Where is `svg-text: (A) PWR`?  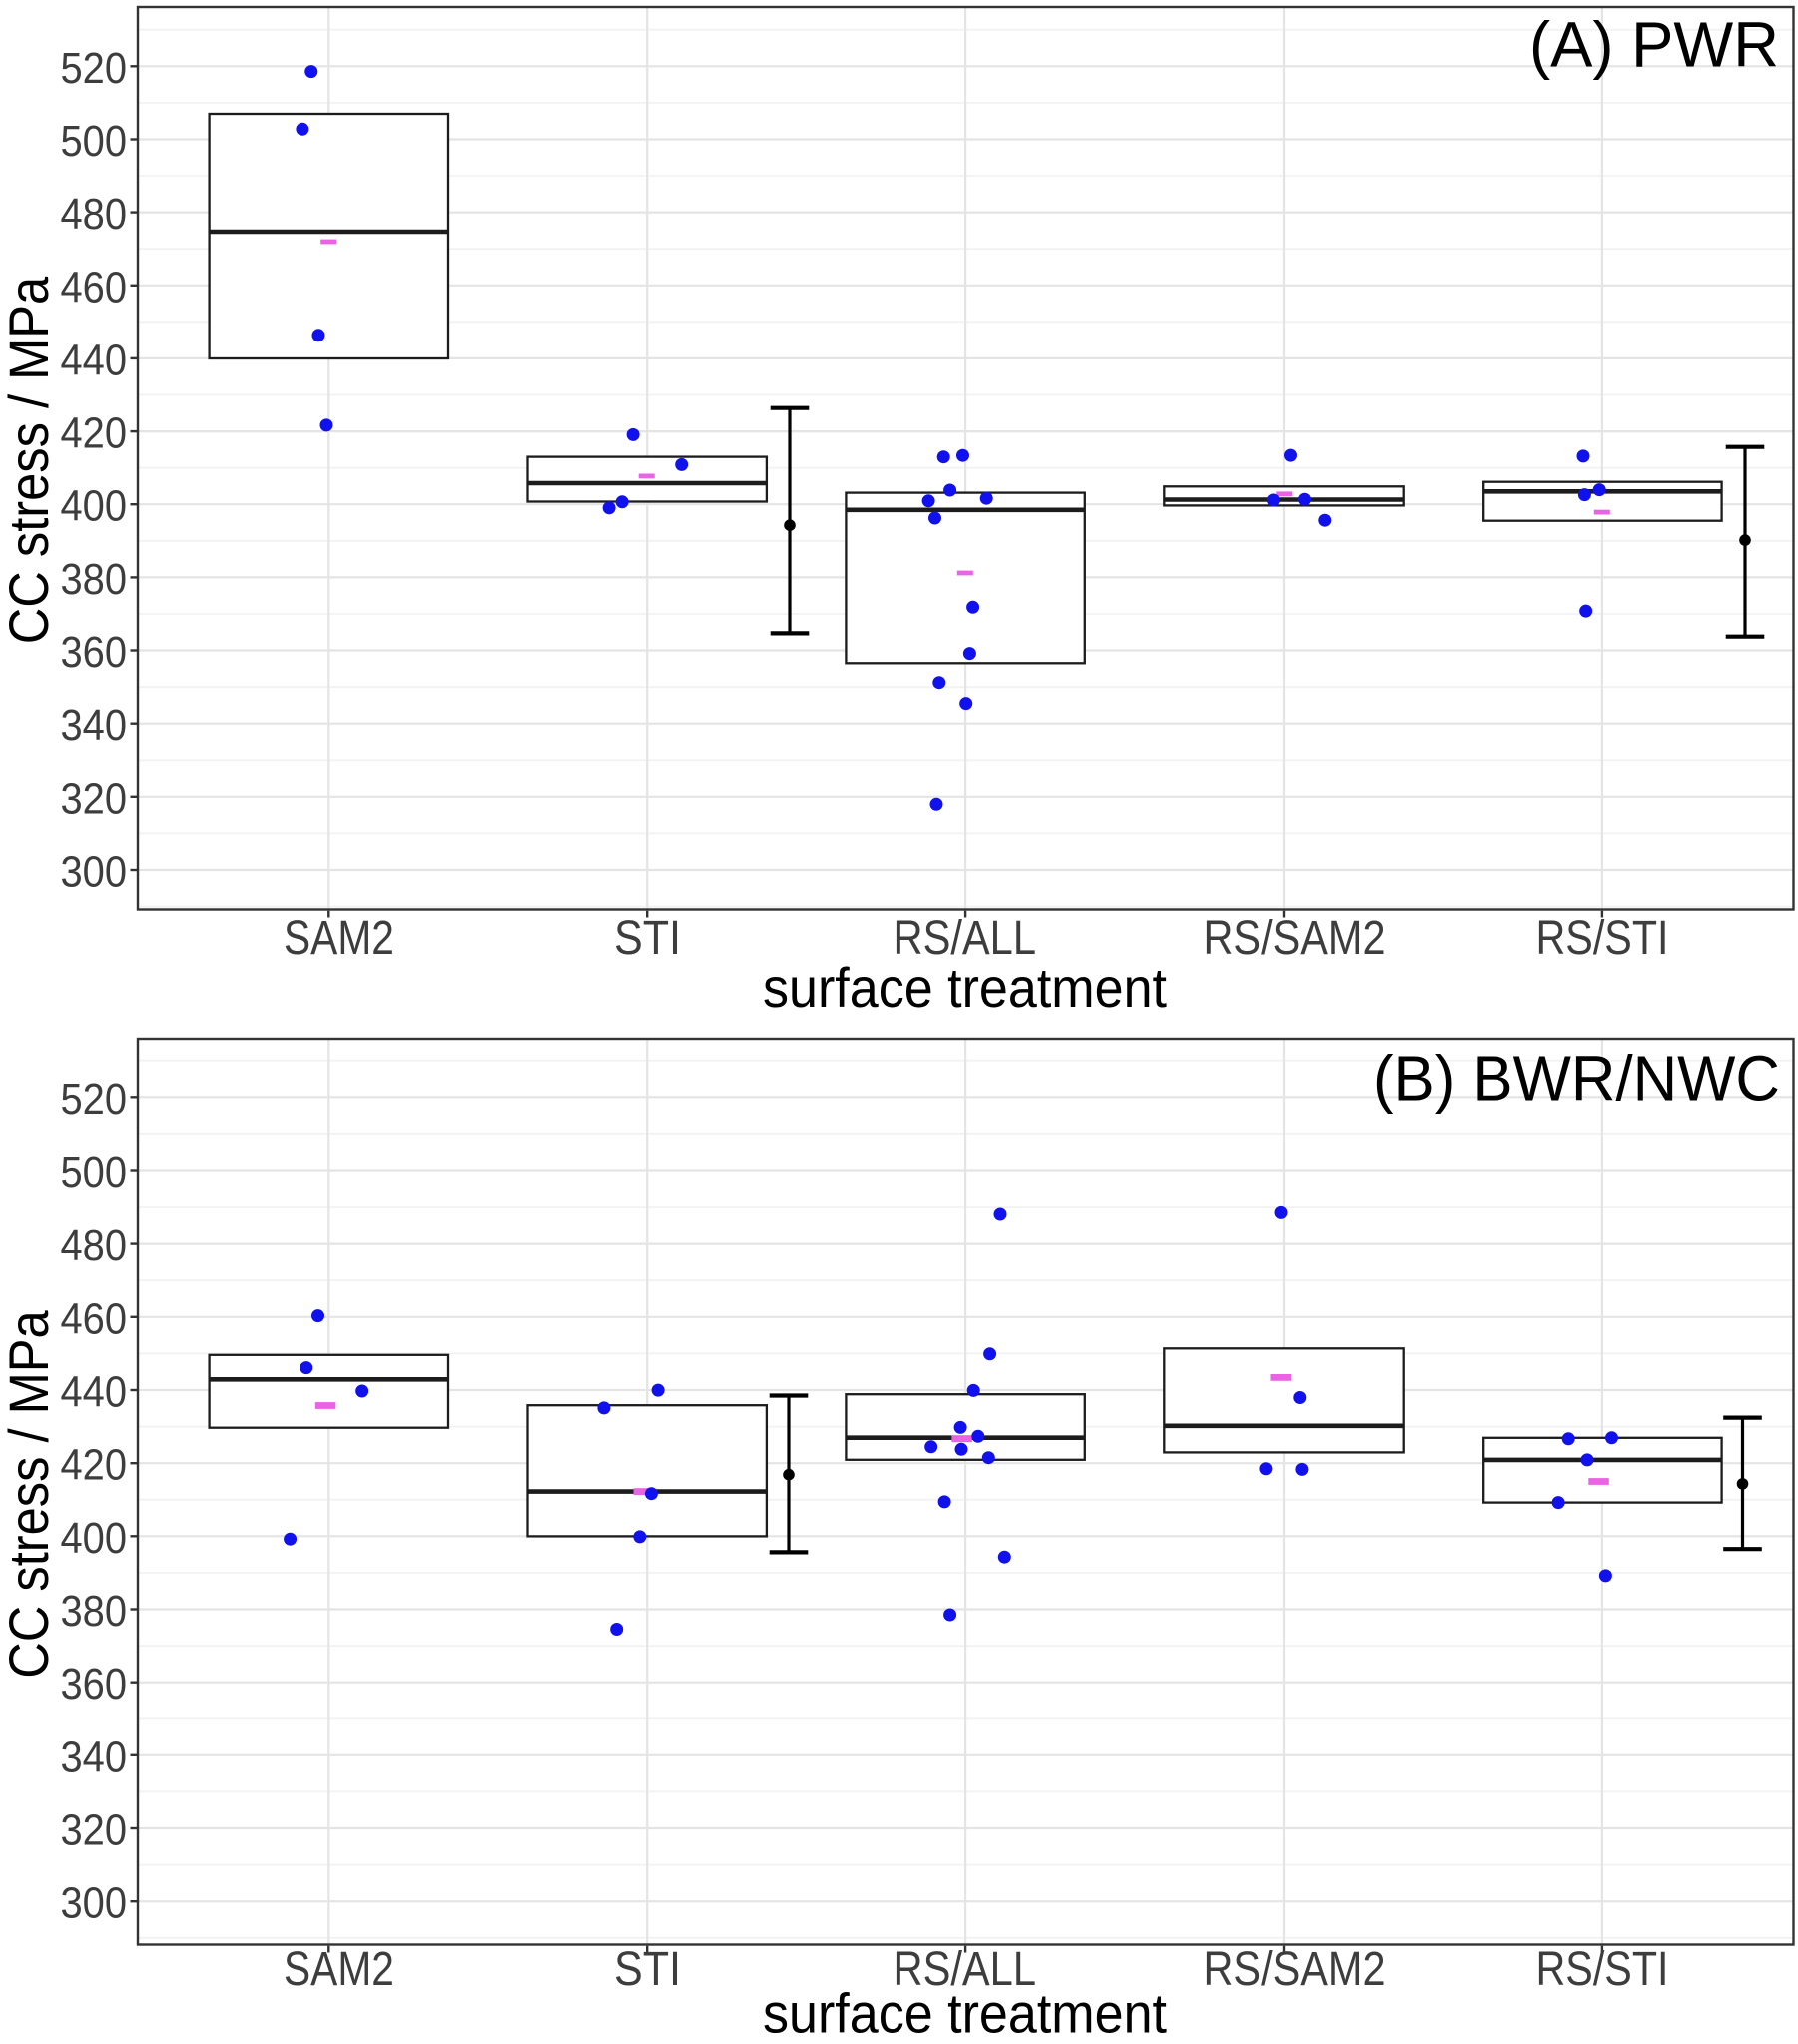
svg-text: (A) PWR is located at coordinates (1654, 44).